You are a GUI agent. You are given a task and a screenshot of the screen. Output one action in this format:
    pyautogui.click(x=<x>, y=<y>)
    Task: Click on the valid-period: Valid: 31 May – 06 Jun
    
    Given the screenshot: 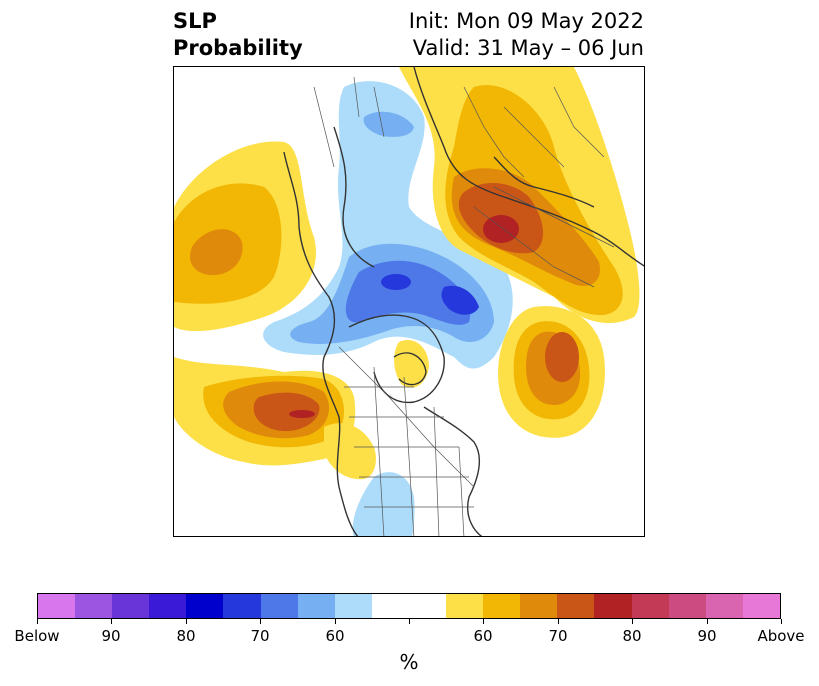 What is the action you would take?
    pyautogui.click(x=528, y=48)
    